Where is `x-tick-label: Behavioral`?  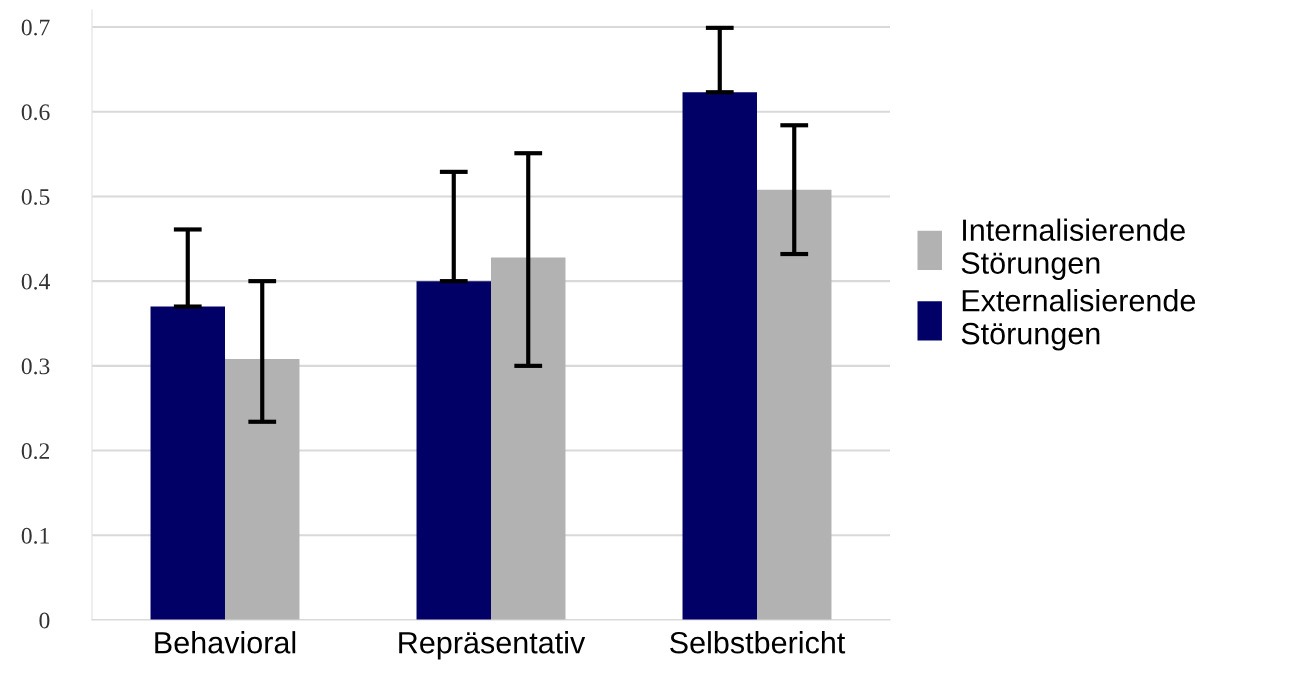 x-tick-label: Behavioral is located at coordinates (225, 642).